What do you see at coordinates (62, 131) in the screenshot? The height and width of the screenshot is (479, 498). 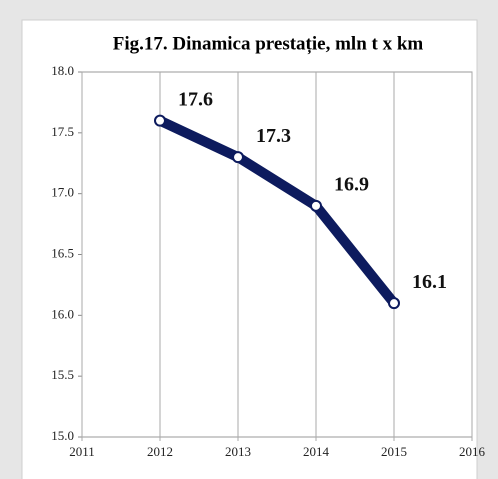 I see `y-tick-label: 17.5` at bounding box center [62, 131].